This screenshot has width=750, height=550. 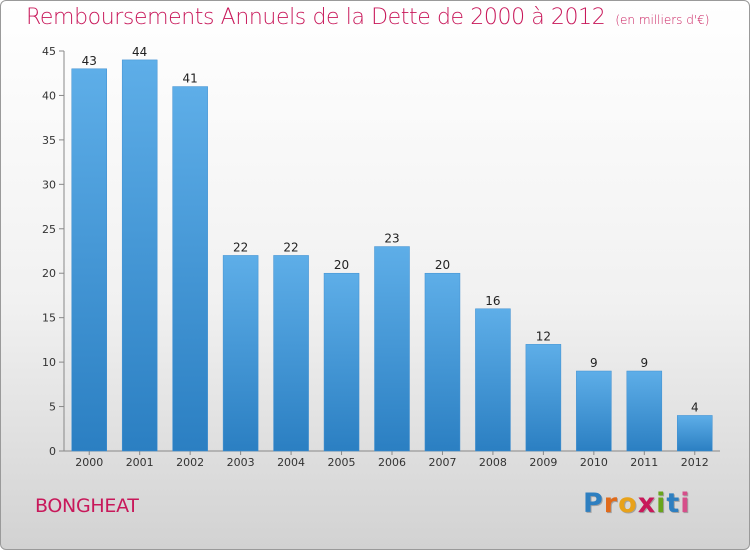 What do you see at coordinates (662, 20) in the screenshot?
I see `chart-subtitle: (en milliers d'€)` at bounding box center [662, 20].